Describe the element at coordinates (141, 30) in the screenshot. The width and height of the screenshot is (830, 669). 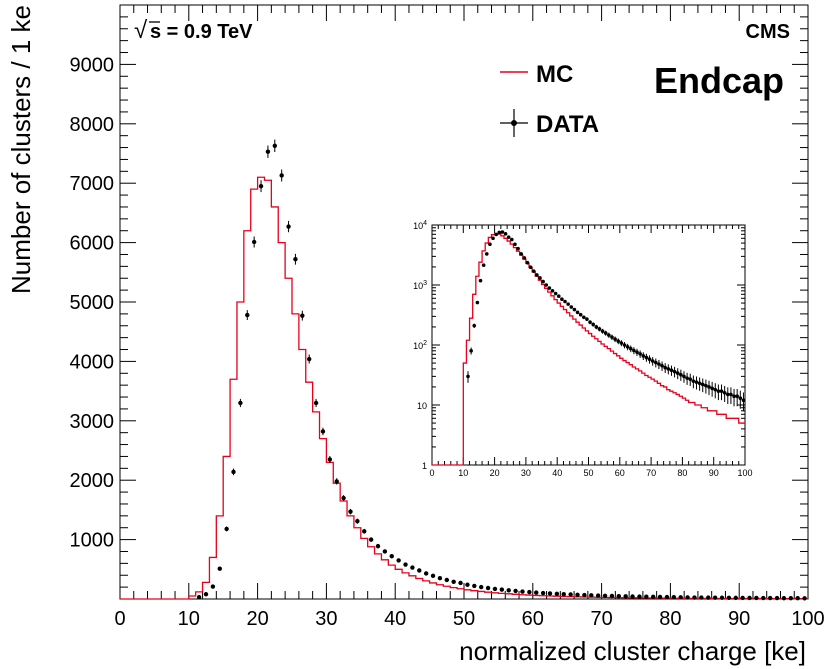
I see `energy-root-symbol: √` at that location.